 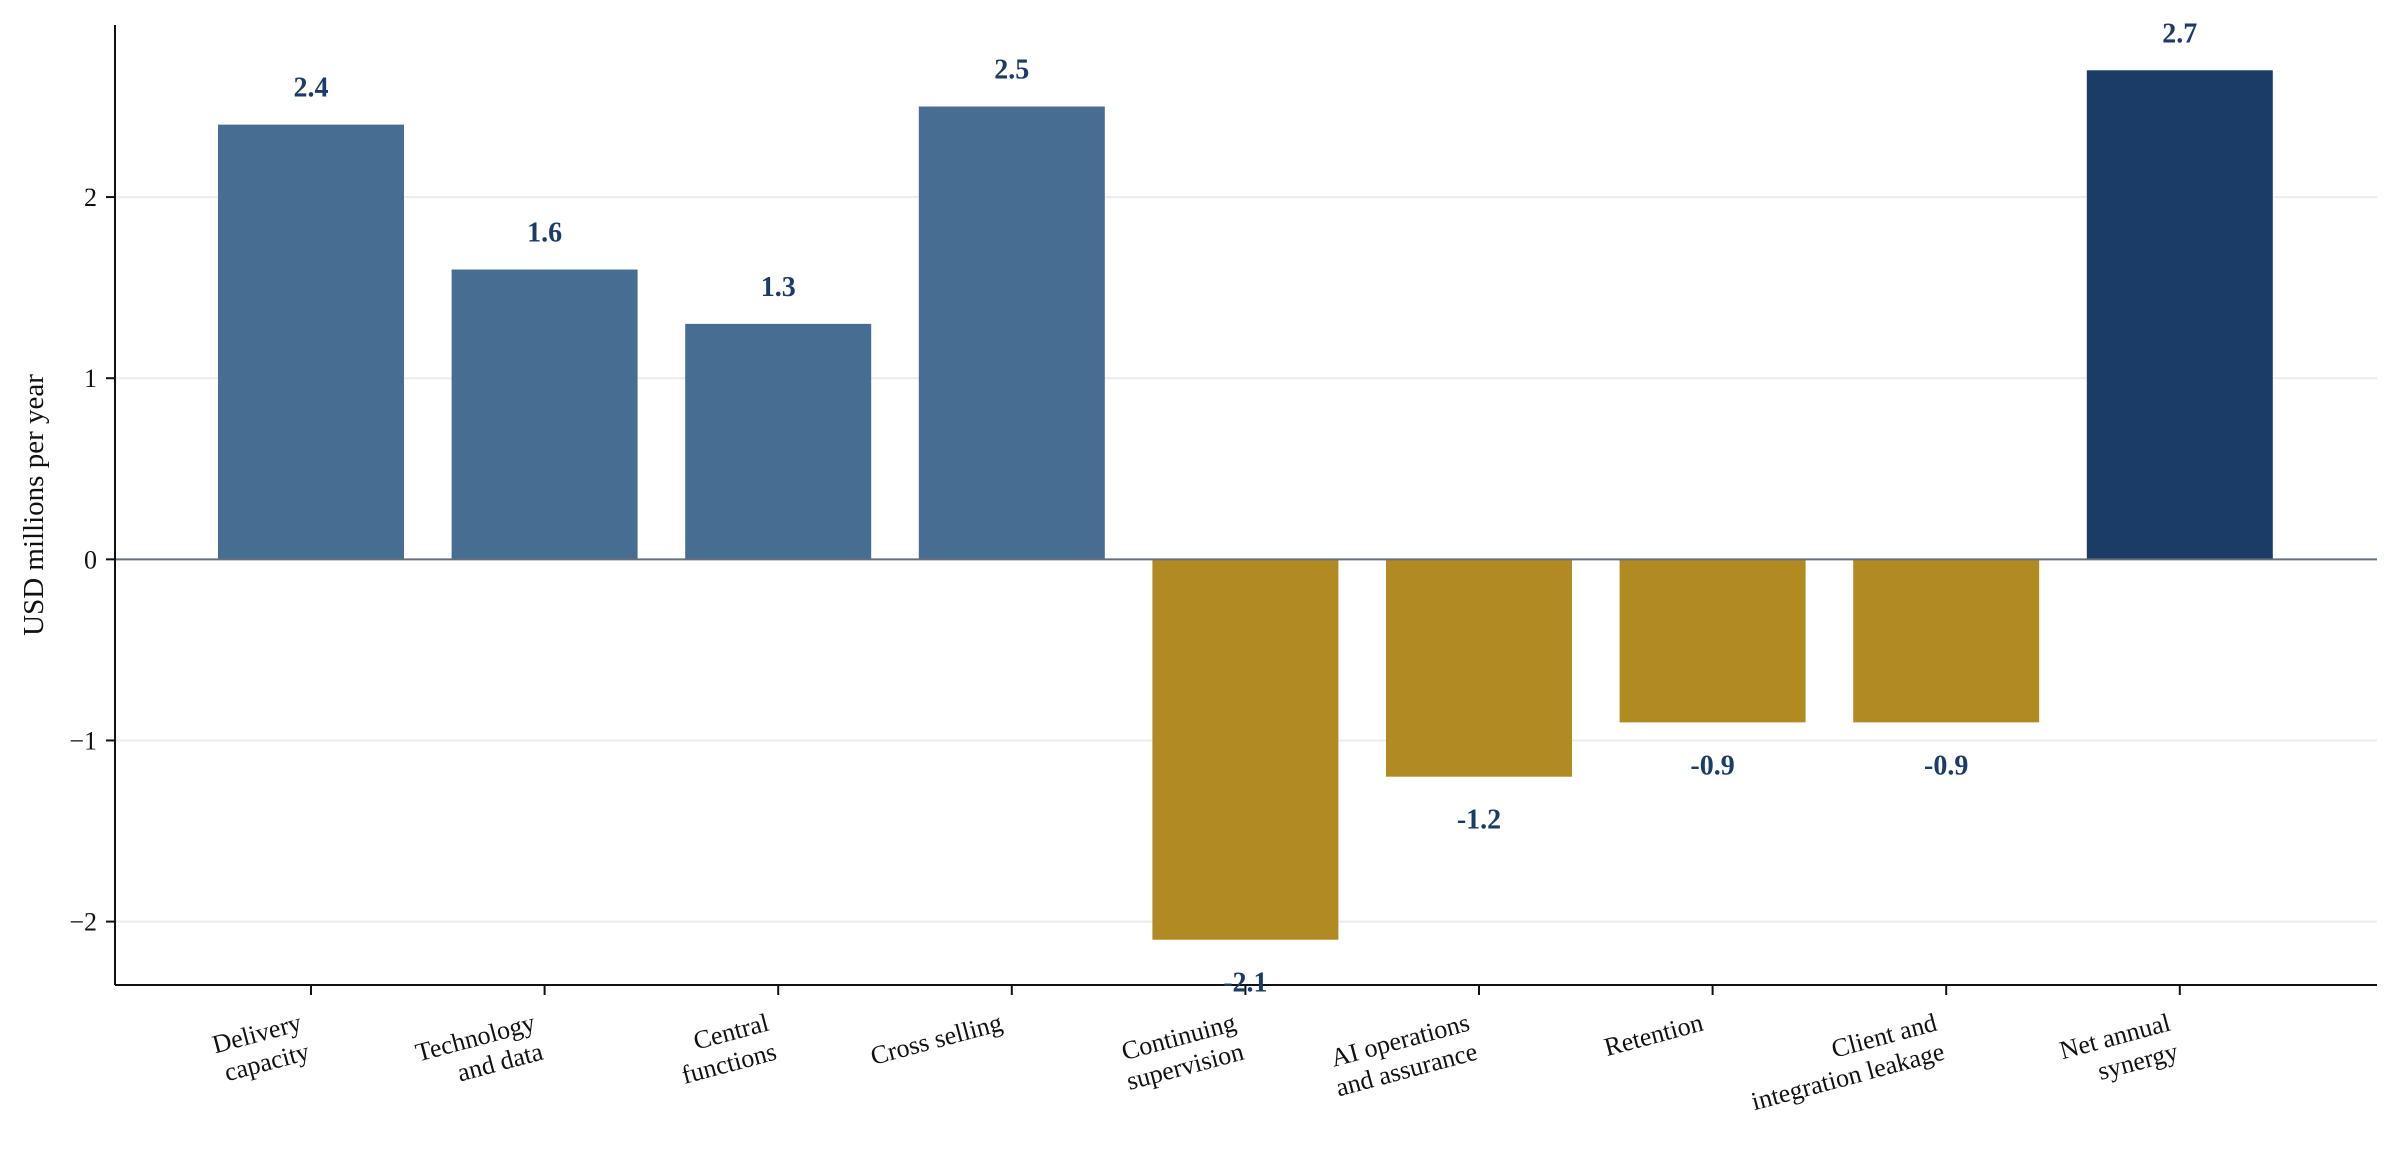 I want to click on data-label: 1.3, so click(x=778, y=287).